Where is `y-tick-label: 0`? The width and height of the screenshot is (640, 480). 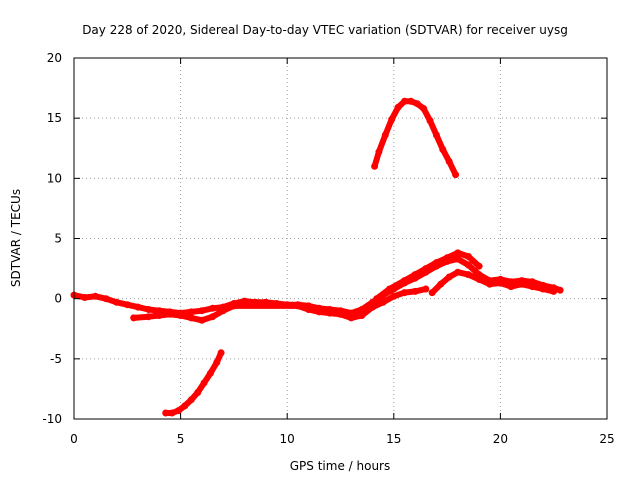
y-tick-label: 0 is located at coordinates (58, 299).